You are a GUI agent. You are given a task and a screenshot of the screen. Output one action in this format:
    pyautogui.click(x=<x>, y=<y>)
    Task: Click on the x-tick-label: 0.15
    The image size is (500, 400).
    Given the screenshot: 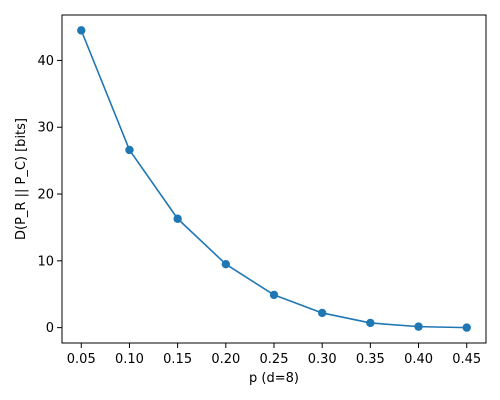 What is the action you would take?
    pyautogui.click(x=177, y=359)
    